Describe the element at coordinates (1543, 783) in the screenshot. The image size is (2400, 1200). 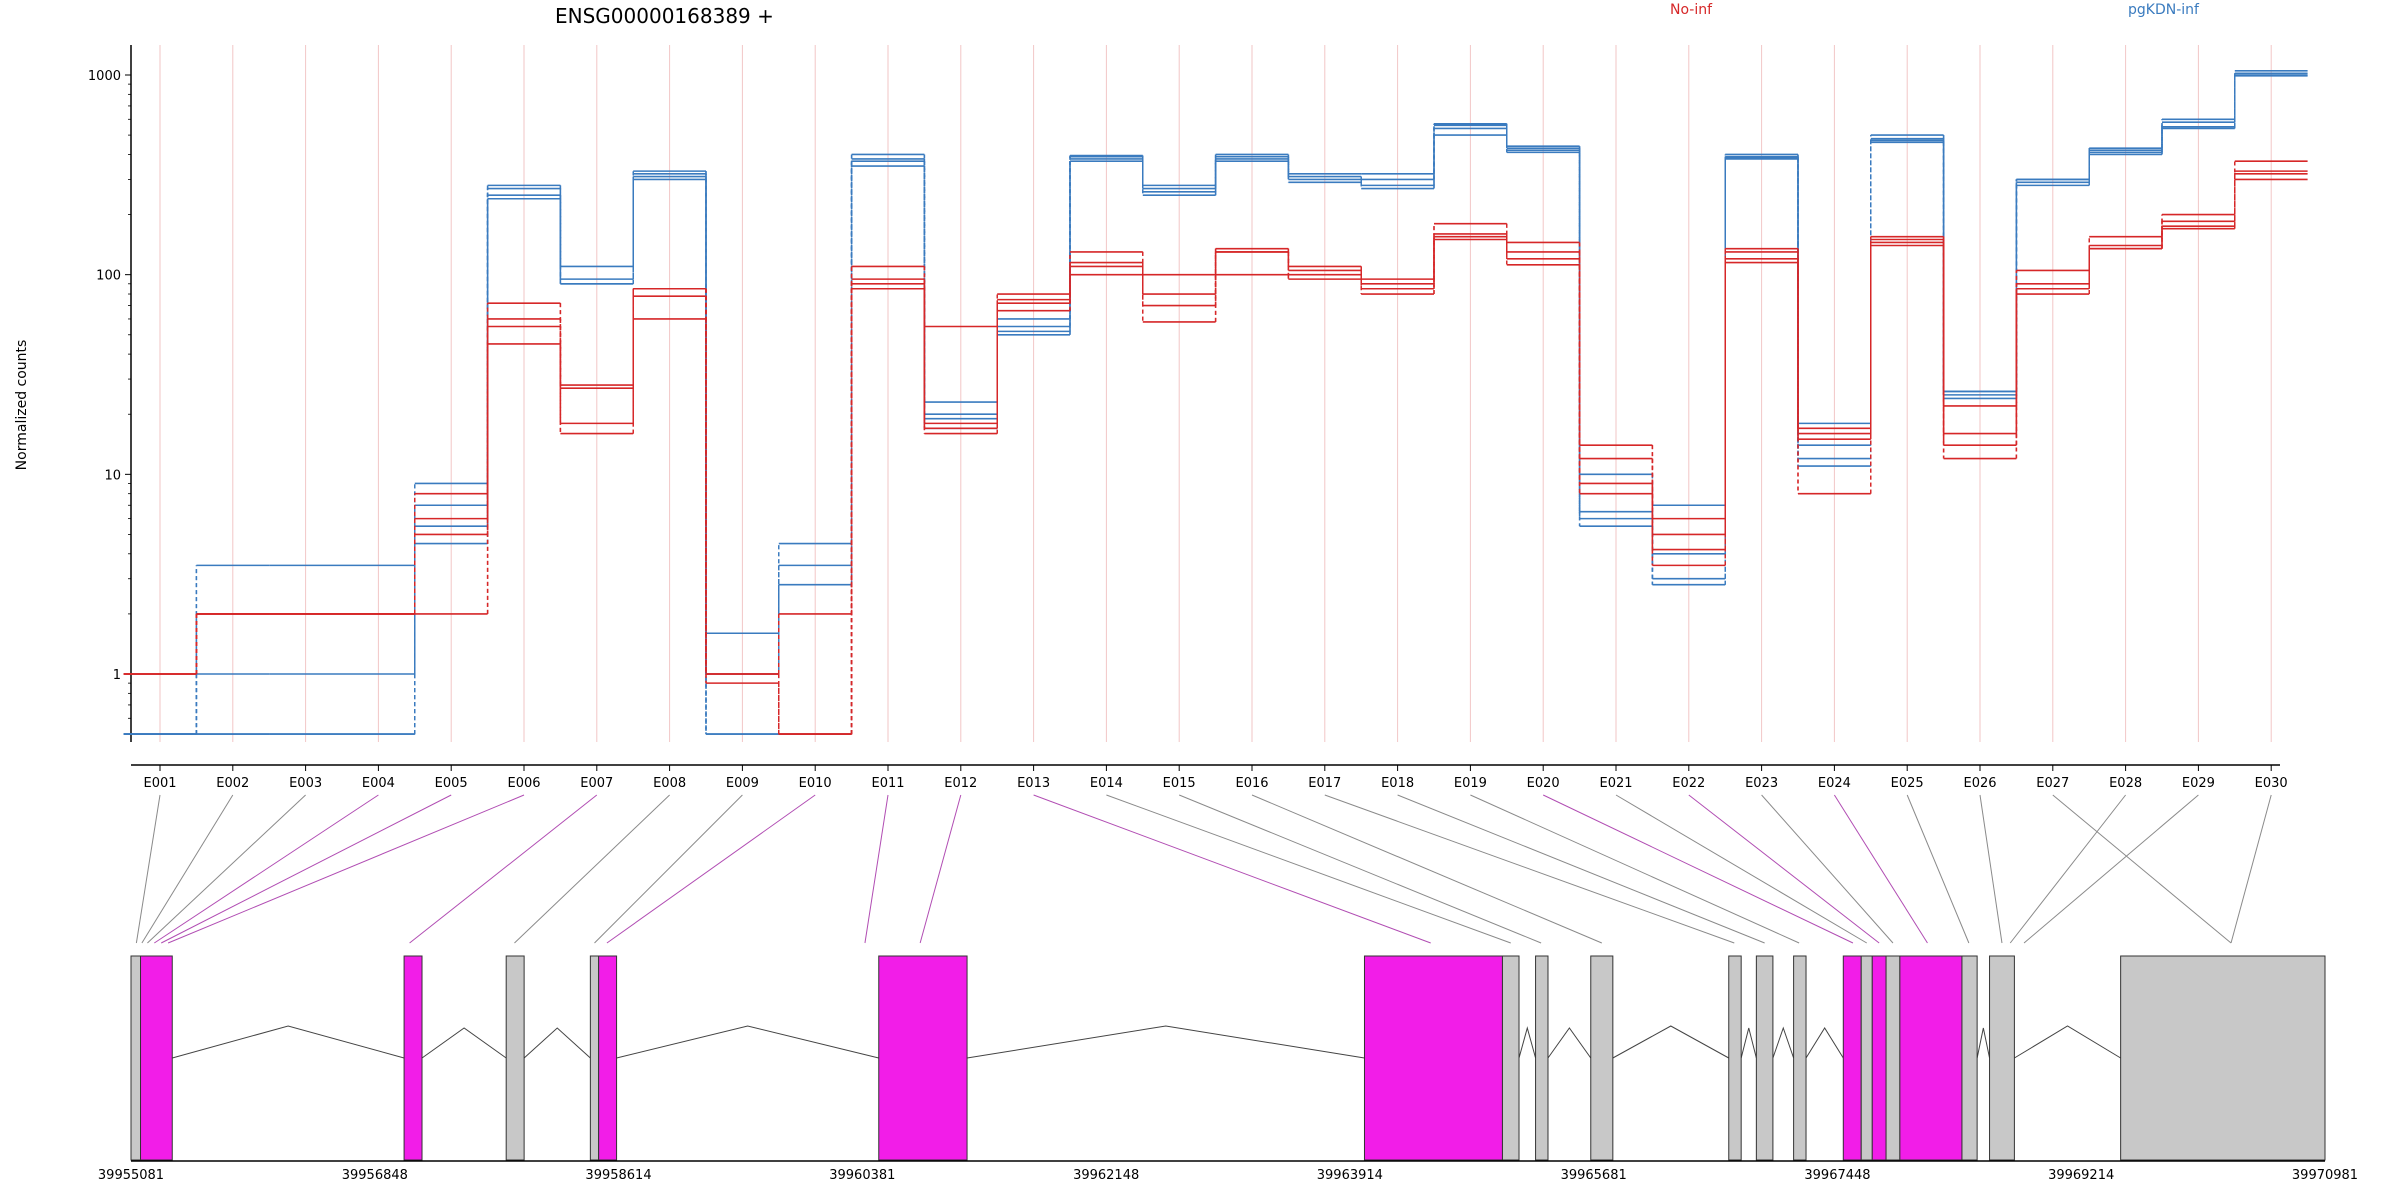
I see `x-tick-label-E020: E020` at that location.